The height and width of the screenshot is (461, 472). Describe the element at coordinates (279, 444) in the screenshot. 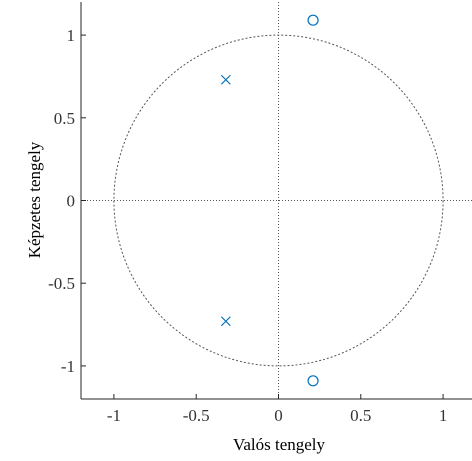

I see `x-axis-label: Valós tengely` at that location.